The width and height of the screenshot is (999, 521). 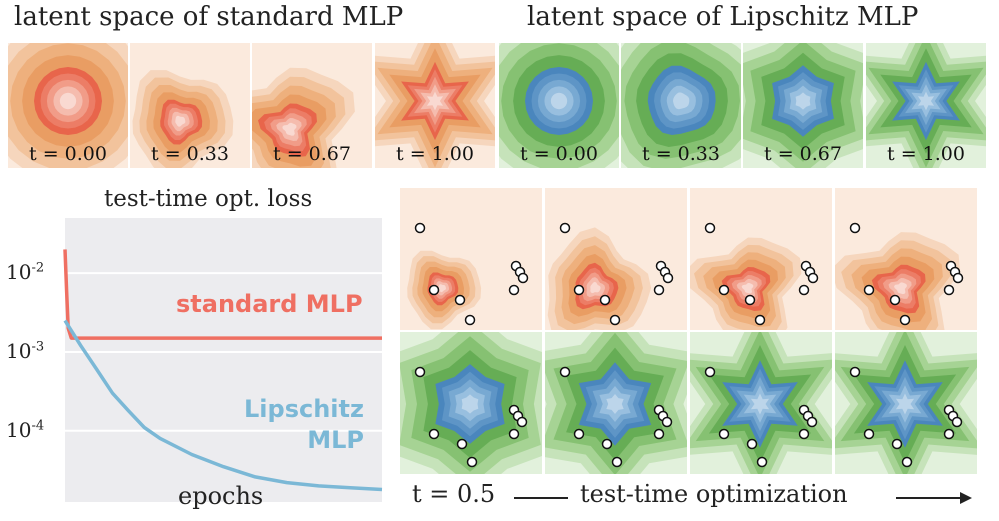 What do you see at coordinates (25, 272) in the screenshot?
I see `y-tick-label: 10⁻²` at bounding box center [25, 272].